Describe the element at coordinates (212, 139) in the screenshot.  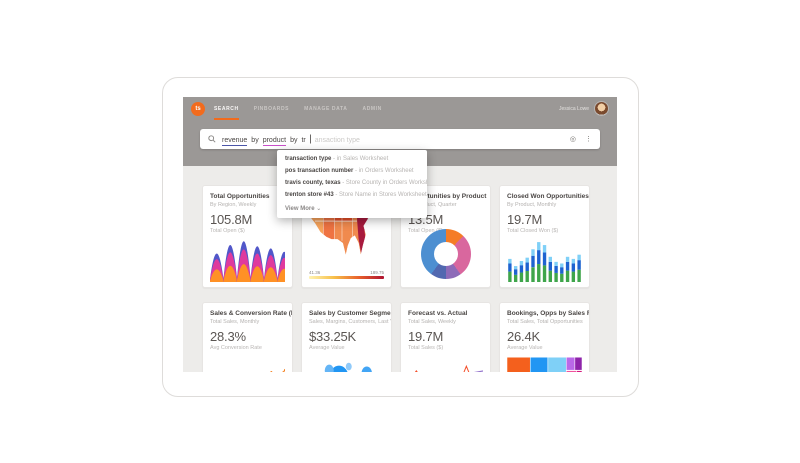
I see `search-icon` at that location.